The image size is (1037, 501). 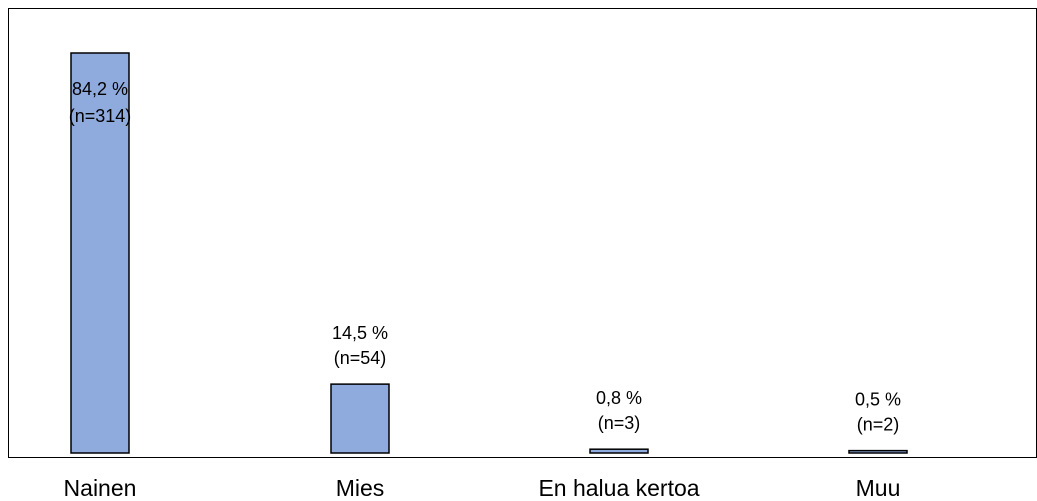 What do you see at coordinates (360, 358) in the screenshot?
I see `data-label-count-mies: (n=54)` at bounding box center [360, 358].